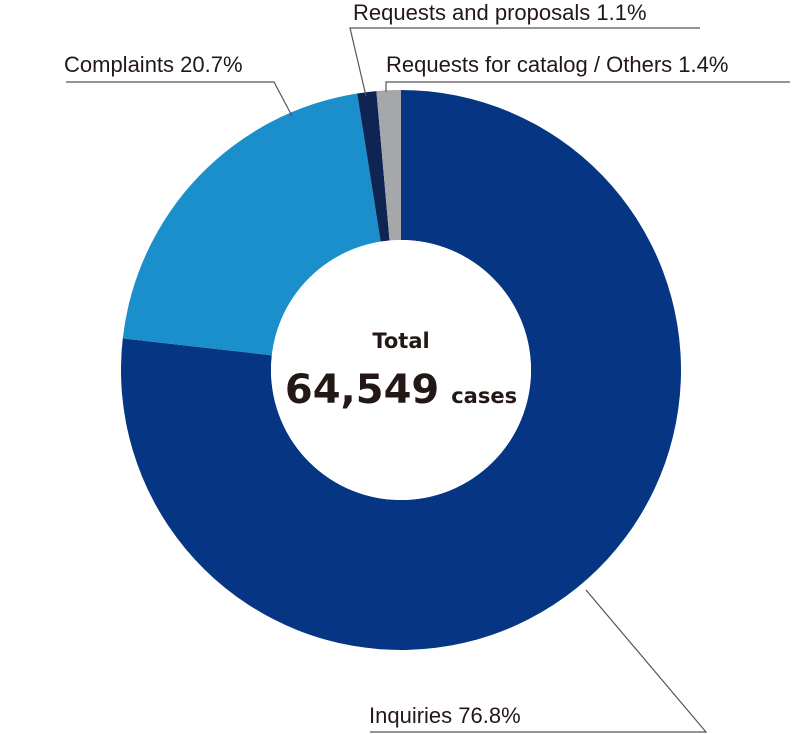 Image resolution: width=802 pixels, height=734 pixels. What do you see at coordinates (587, 86) in the screenshot?
I see `leader-line-requests-catalog` at bounding box center [587, 86].